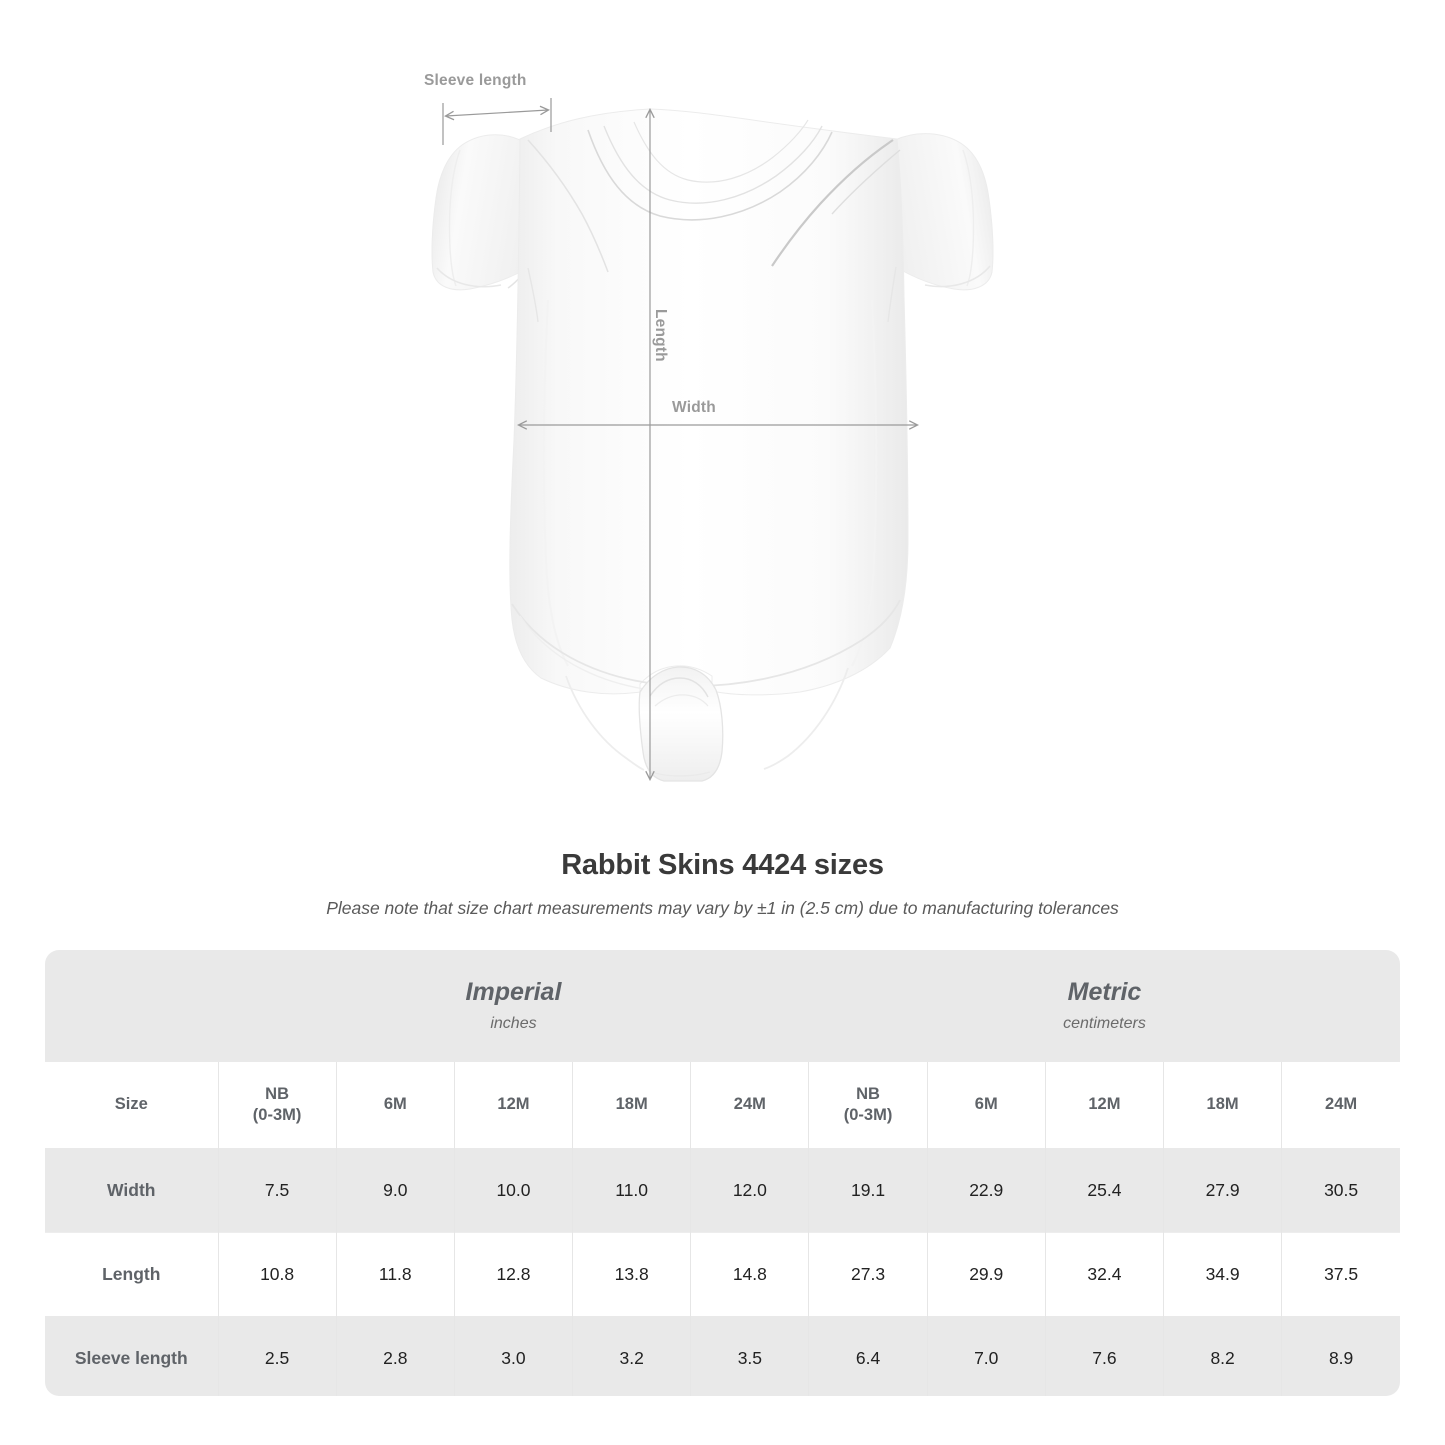 This screenshot has width=1445, height=1445. I want to click on cell-sleeve-6: 7.0, so click(986, 1356).